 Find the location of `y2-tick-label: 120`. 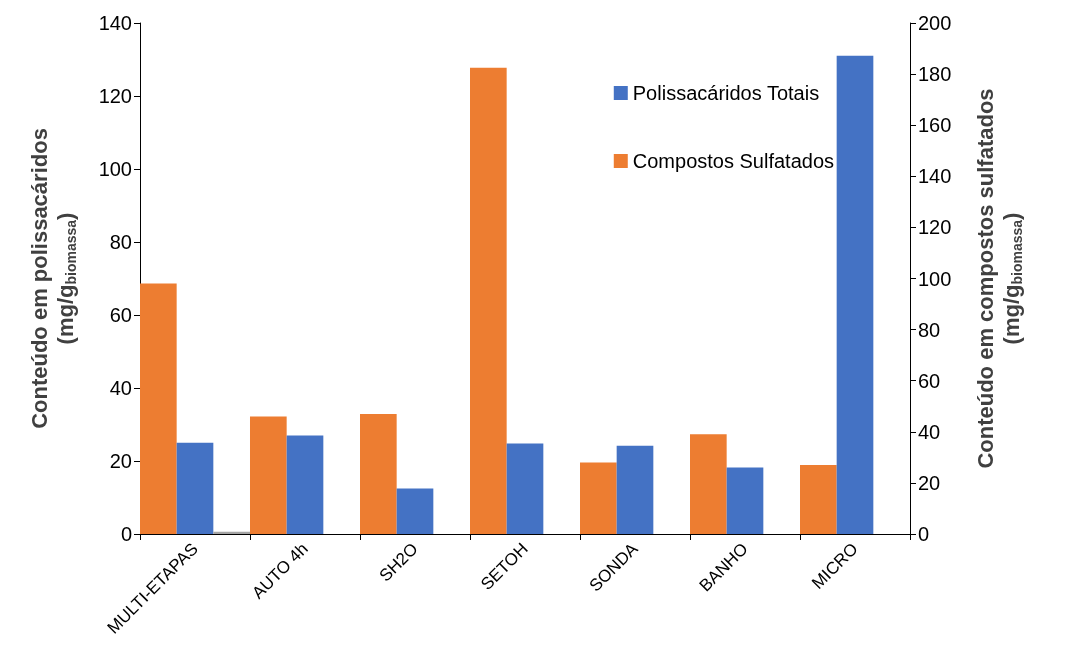

y2-tick-label: 120 is located at coordinates (935, 227).